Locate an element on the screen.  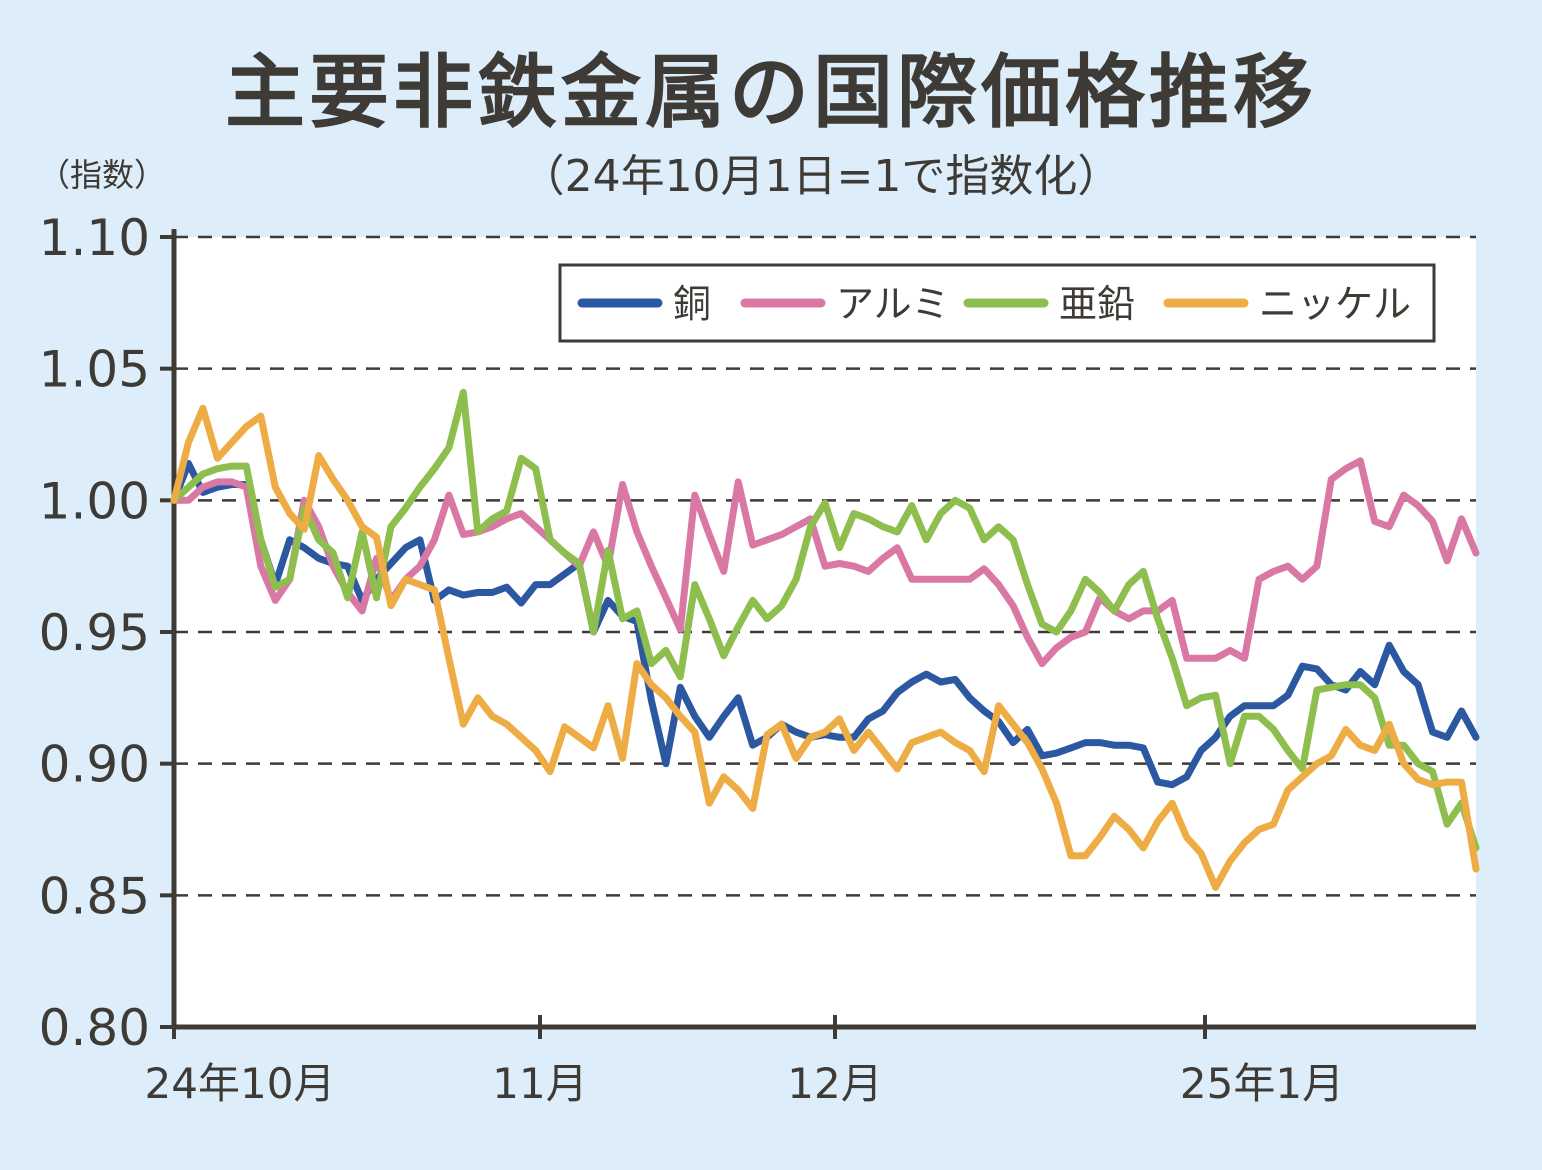
x-tick-label: 11月 is located at coordinates (539, 1083).